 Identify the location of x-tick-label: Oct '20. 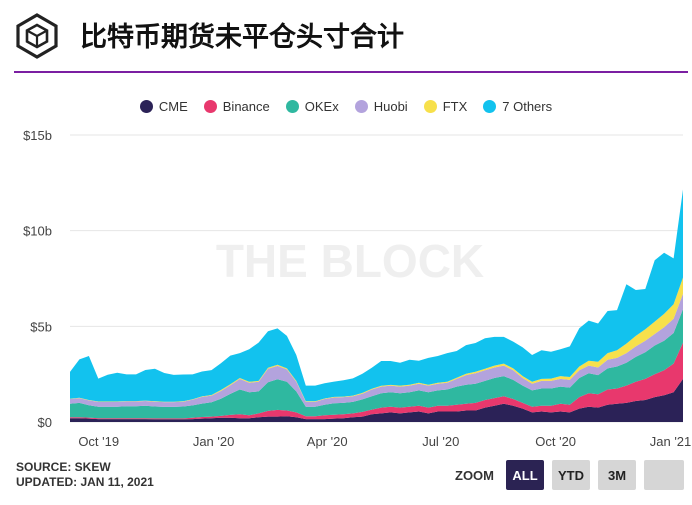
(555, 441).